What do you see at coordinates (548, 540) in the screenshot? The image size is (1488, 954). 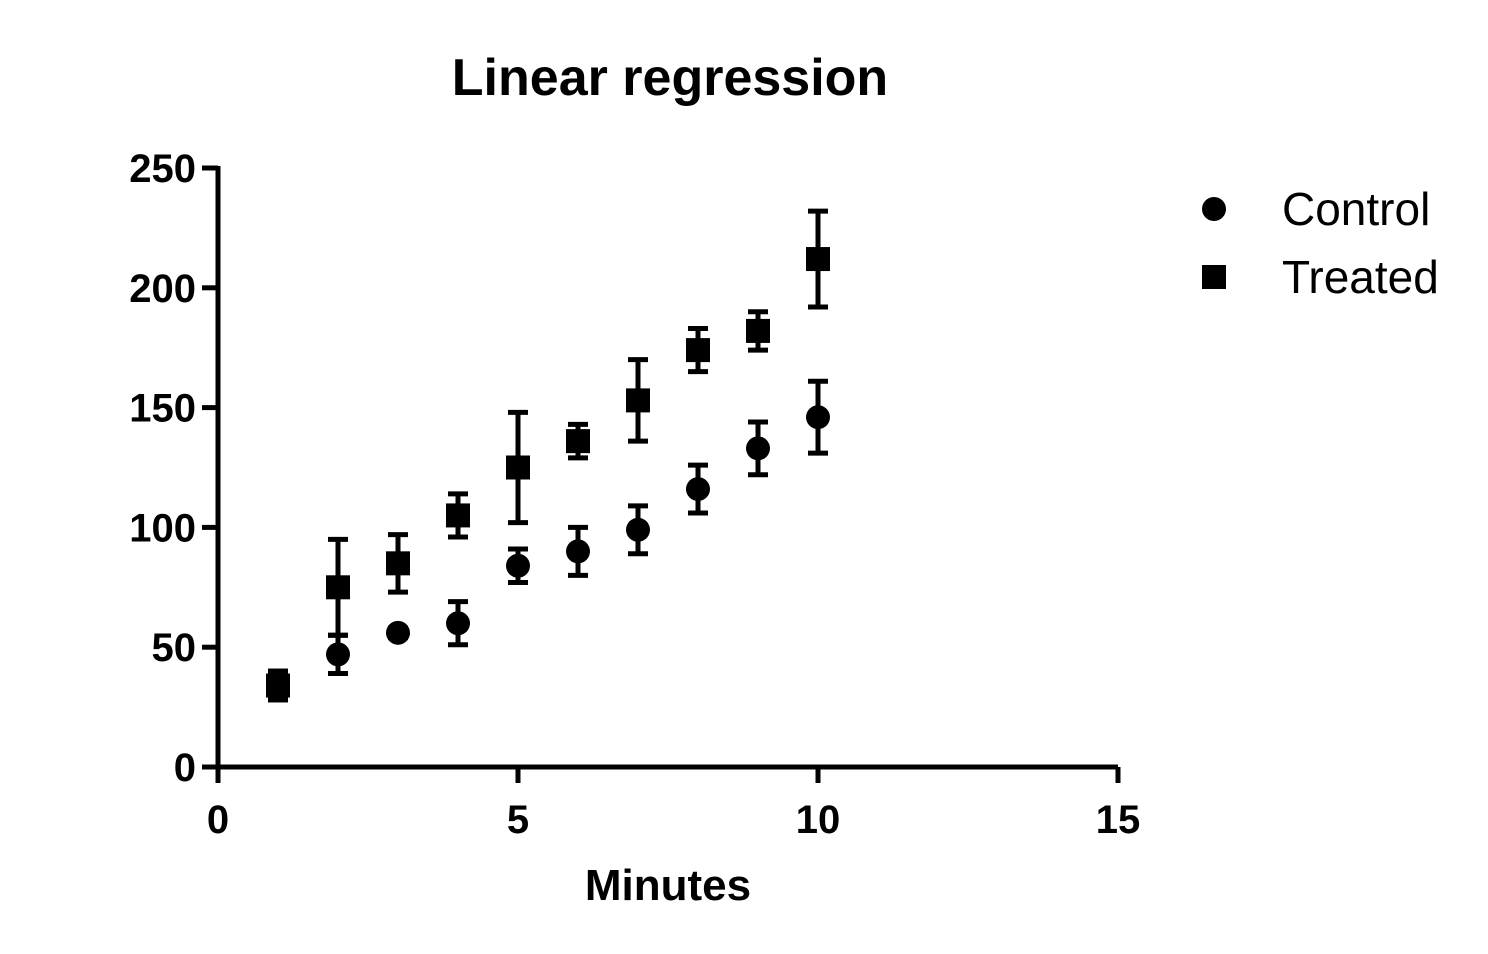 I see `series-control` at bounding box center [548, 540].